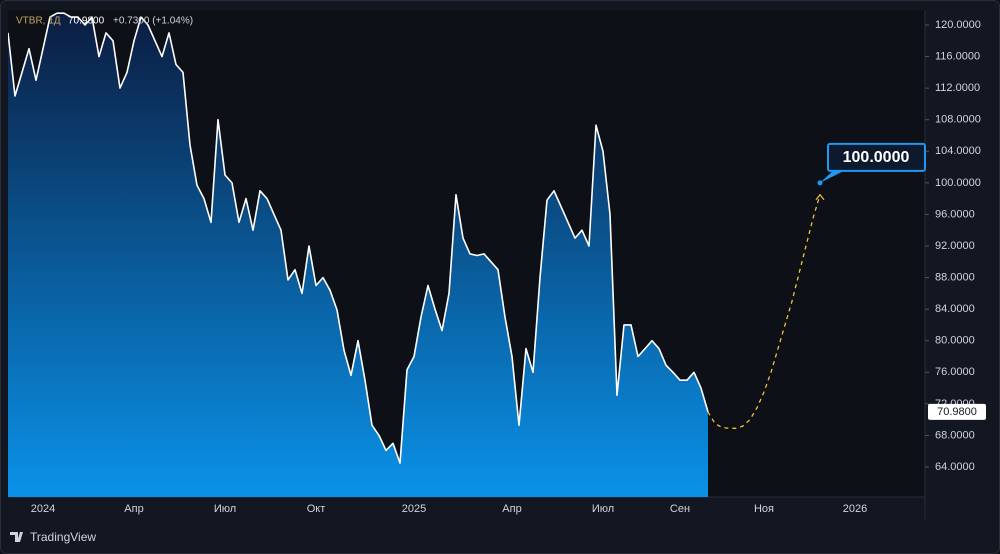 This screenshot has height=554, width=1000. Describe the element at coordinates (957, 88) in the screenshot. I see `y-tick-label: 112.0000` at that location.